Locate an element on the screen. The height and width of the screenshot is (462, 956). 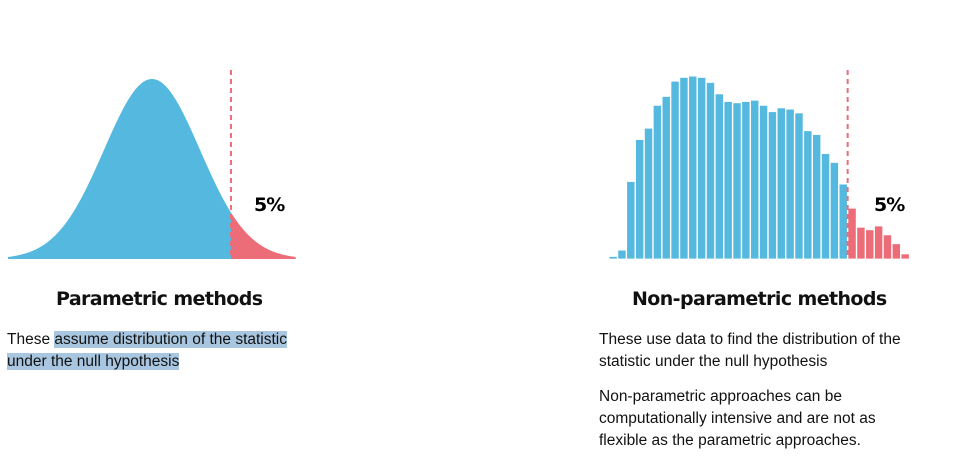
distribution-body is located at coordinates (119, 169).